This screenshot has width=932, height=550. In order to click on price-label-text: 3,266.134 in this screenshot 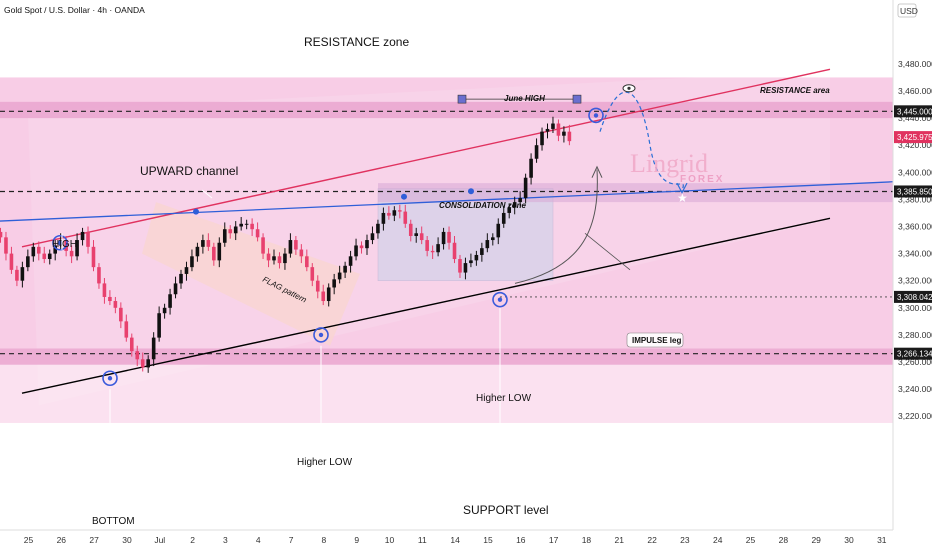, I will do `click(914, 354)`.